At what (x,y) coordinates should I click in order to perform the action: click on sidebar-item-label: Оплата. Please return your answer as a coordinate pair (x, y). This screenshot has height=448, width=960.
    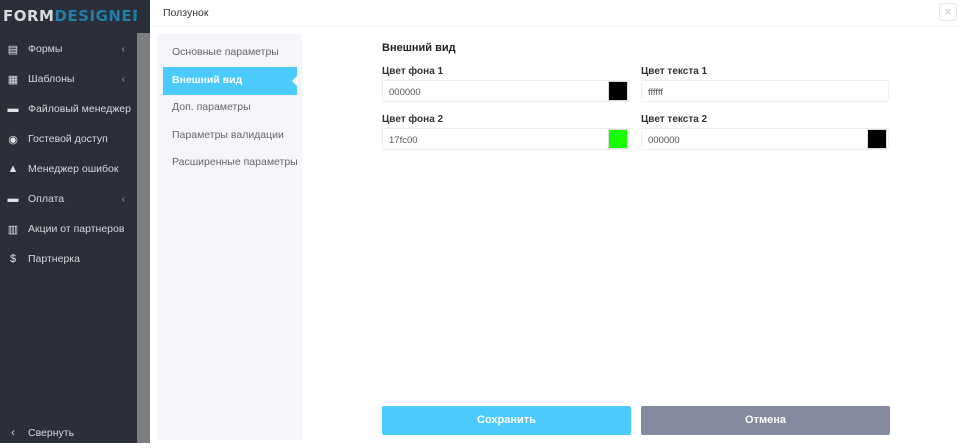
    Looking at the image, I should click on (46, 199).